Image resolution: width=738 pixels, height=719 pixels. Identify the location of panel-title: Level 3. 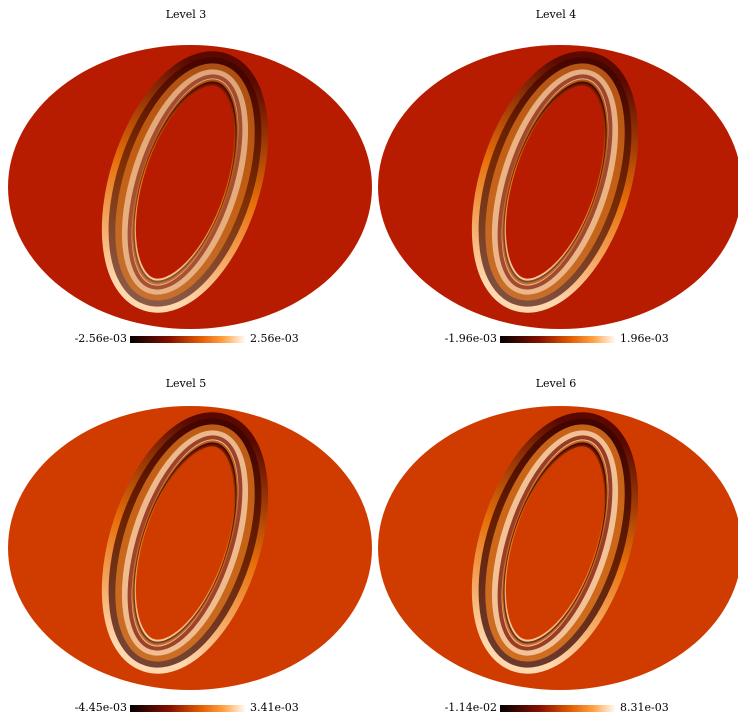
(186, 14).